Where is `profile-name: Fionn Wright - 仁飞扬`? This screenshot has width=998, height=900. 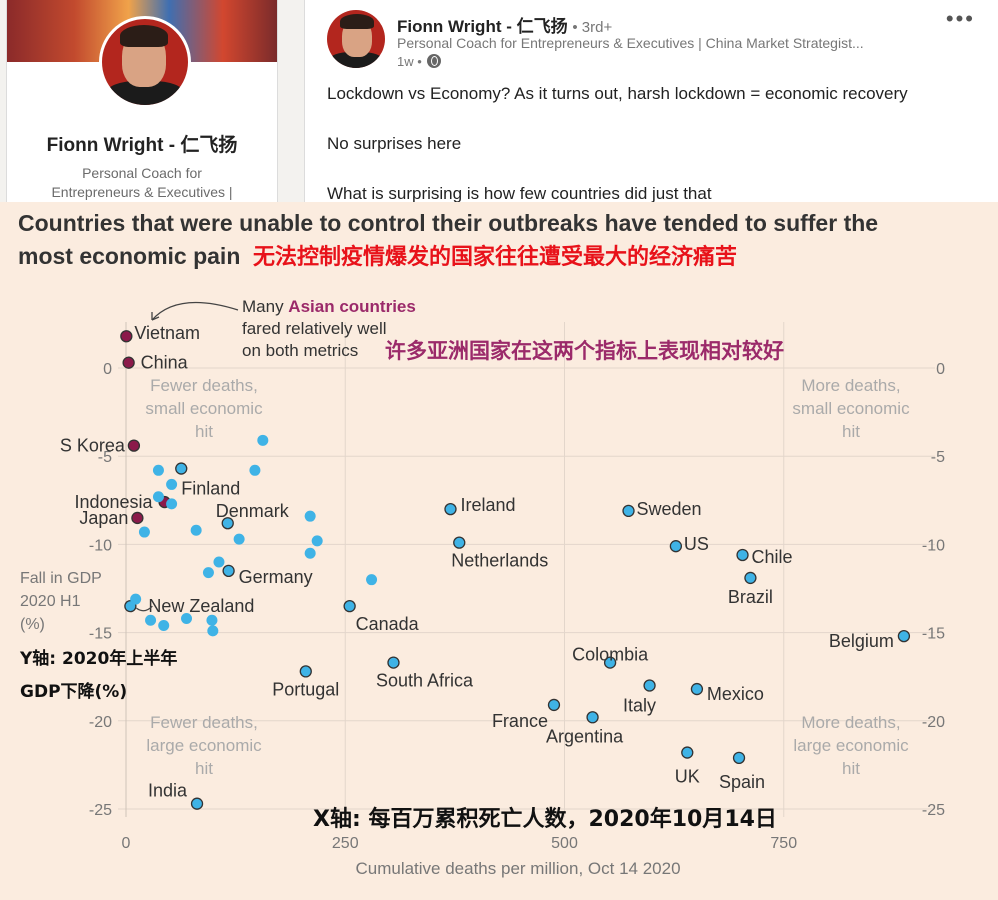
profile-name: Fionn Wright - 仁飞扬 is located at coordinates (142, 145).